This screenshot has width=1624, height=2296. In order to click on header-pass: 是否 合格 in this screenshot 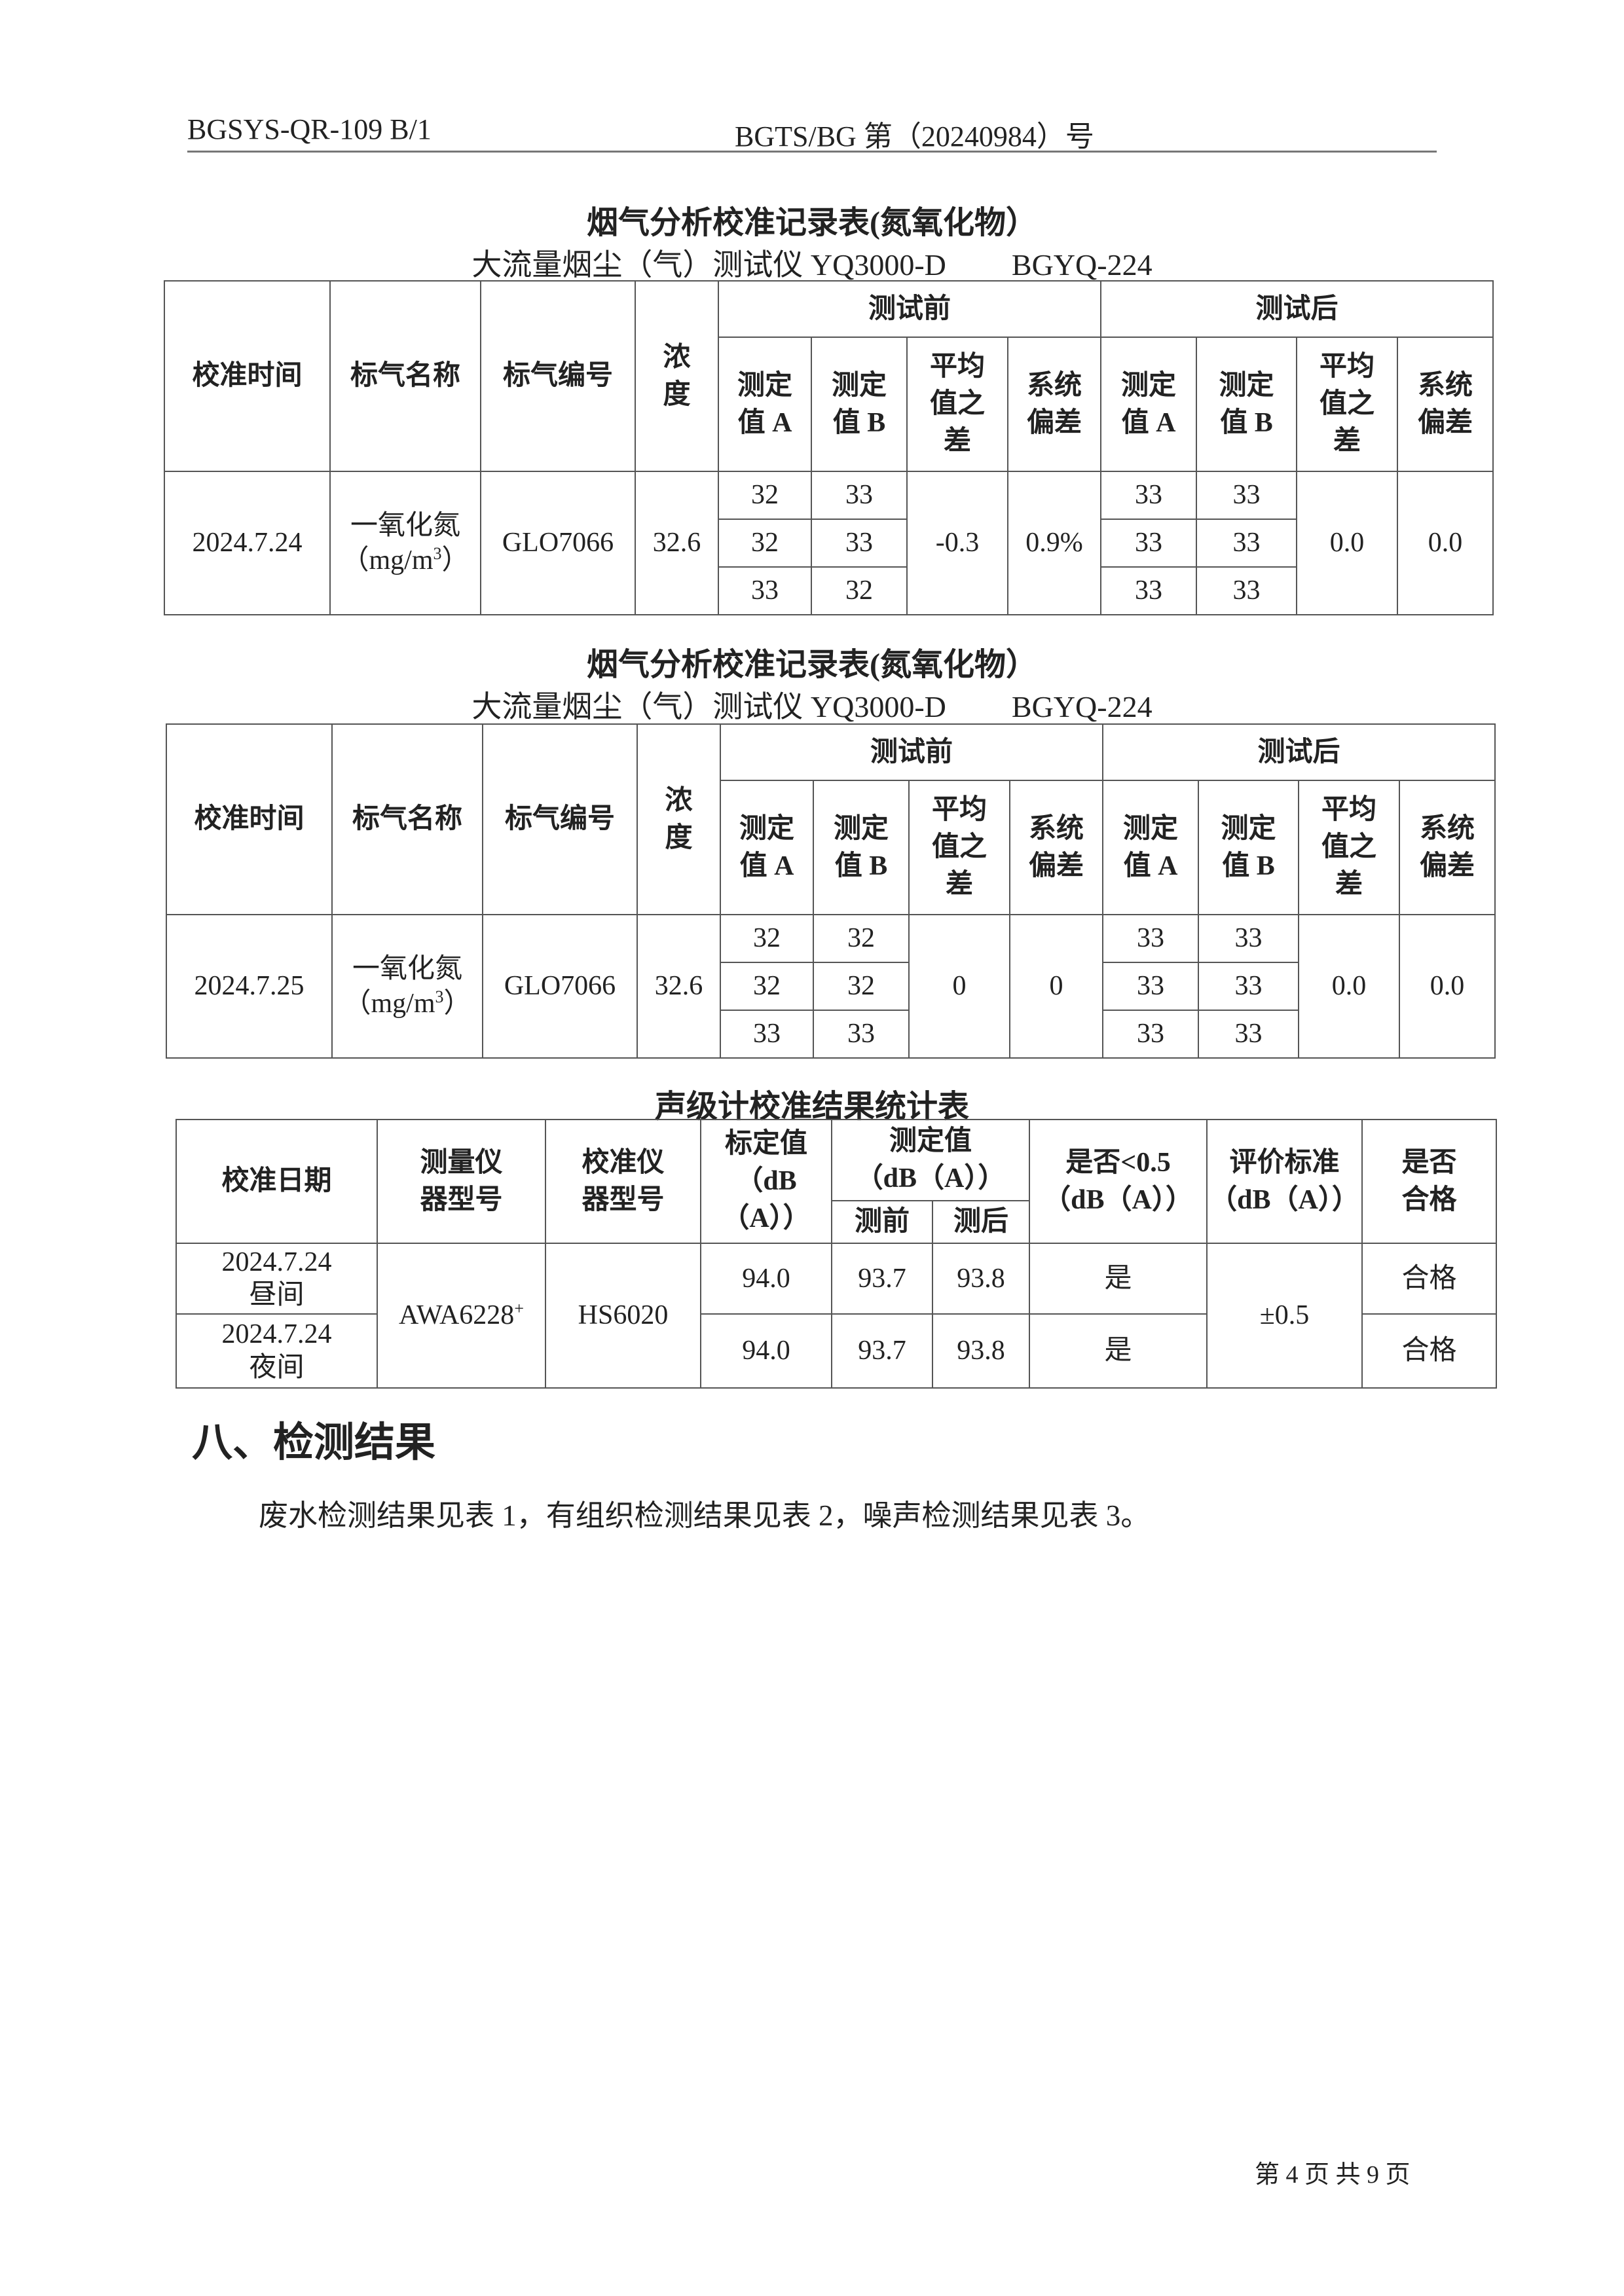, I will do `click(1429, 1181)`.